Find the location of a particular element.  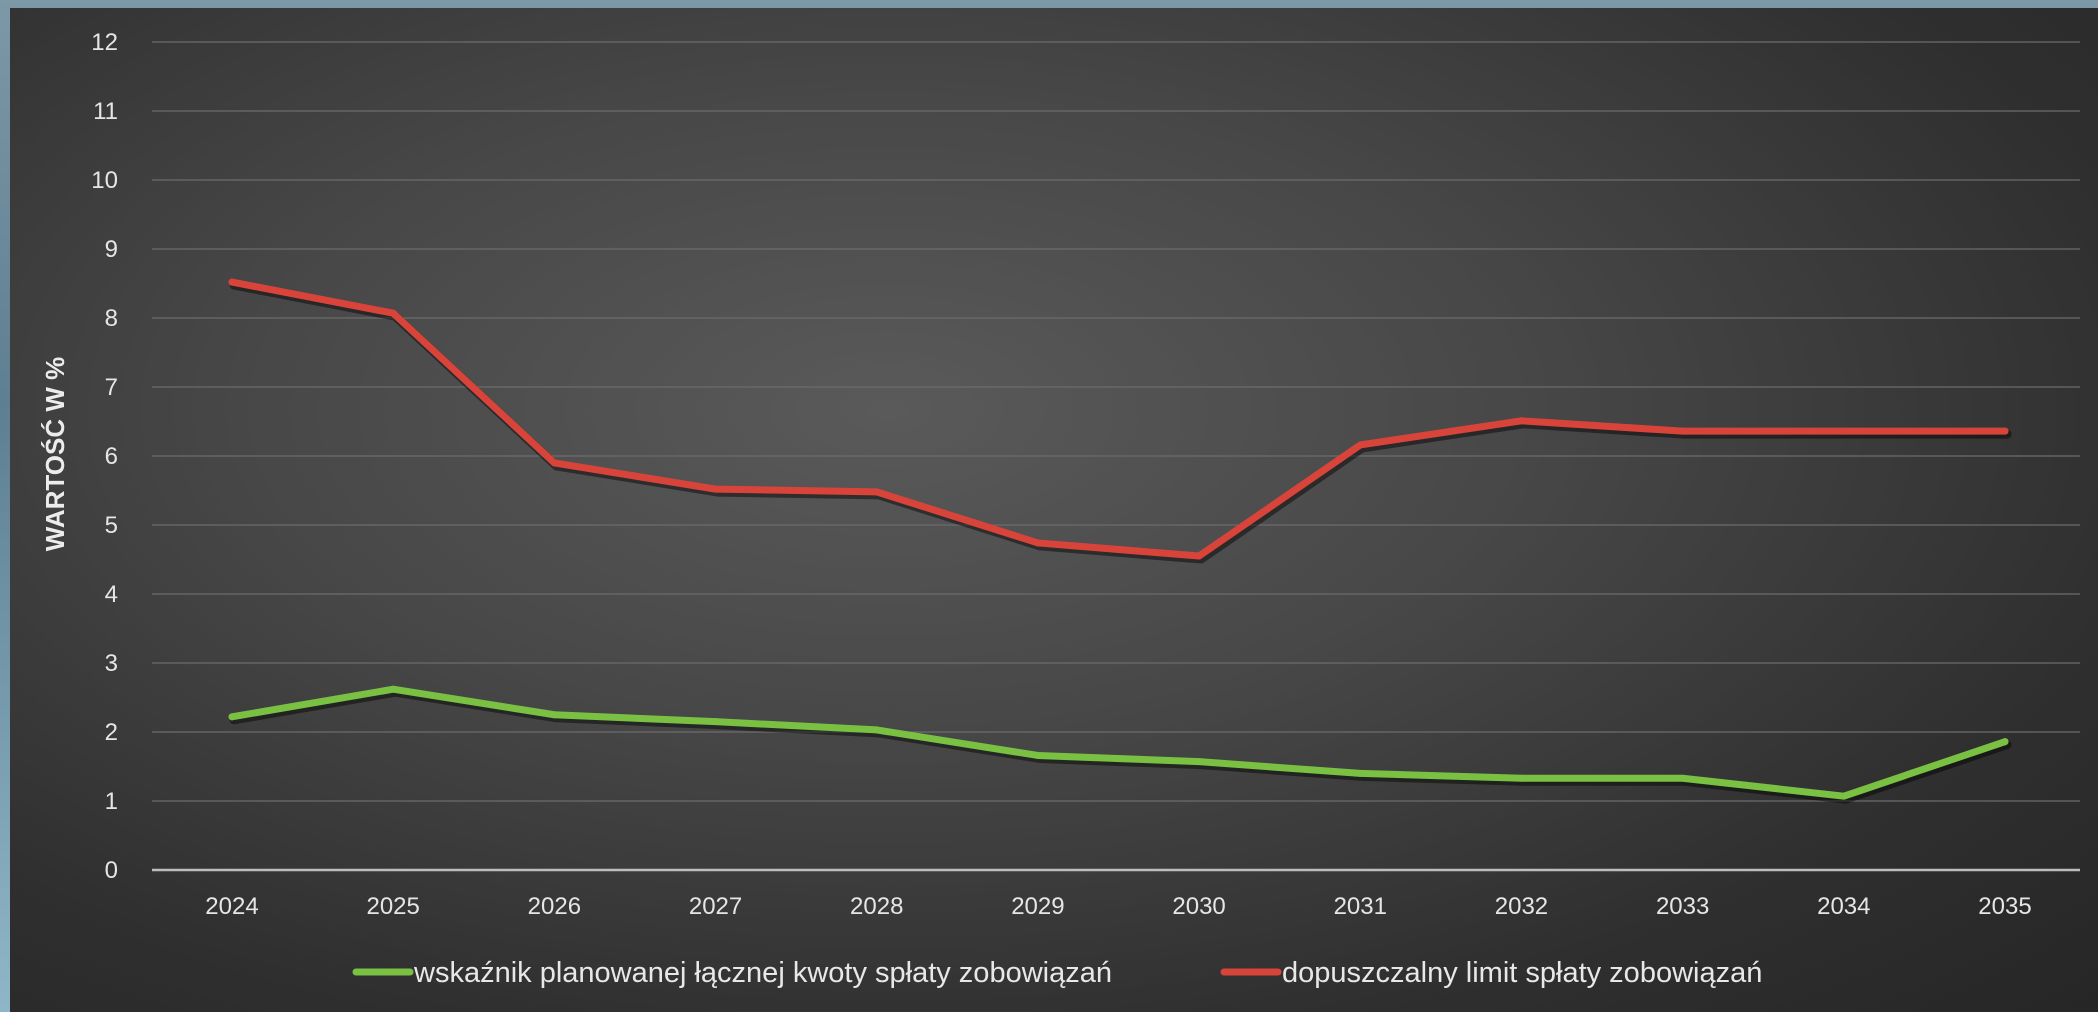

y-tick-label: 12 is located at coordinates (104, 42).